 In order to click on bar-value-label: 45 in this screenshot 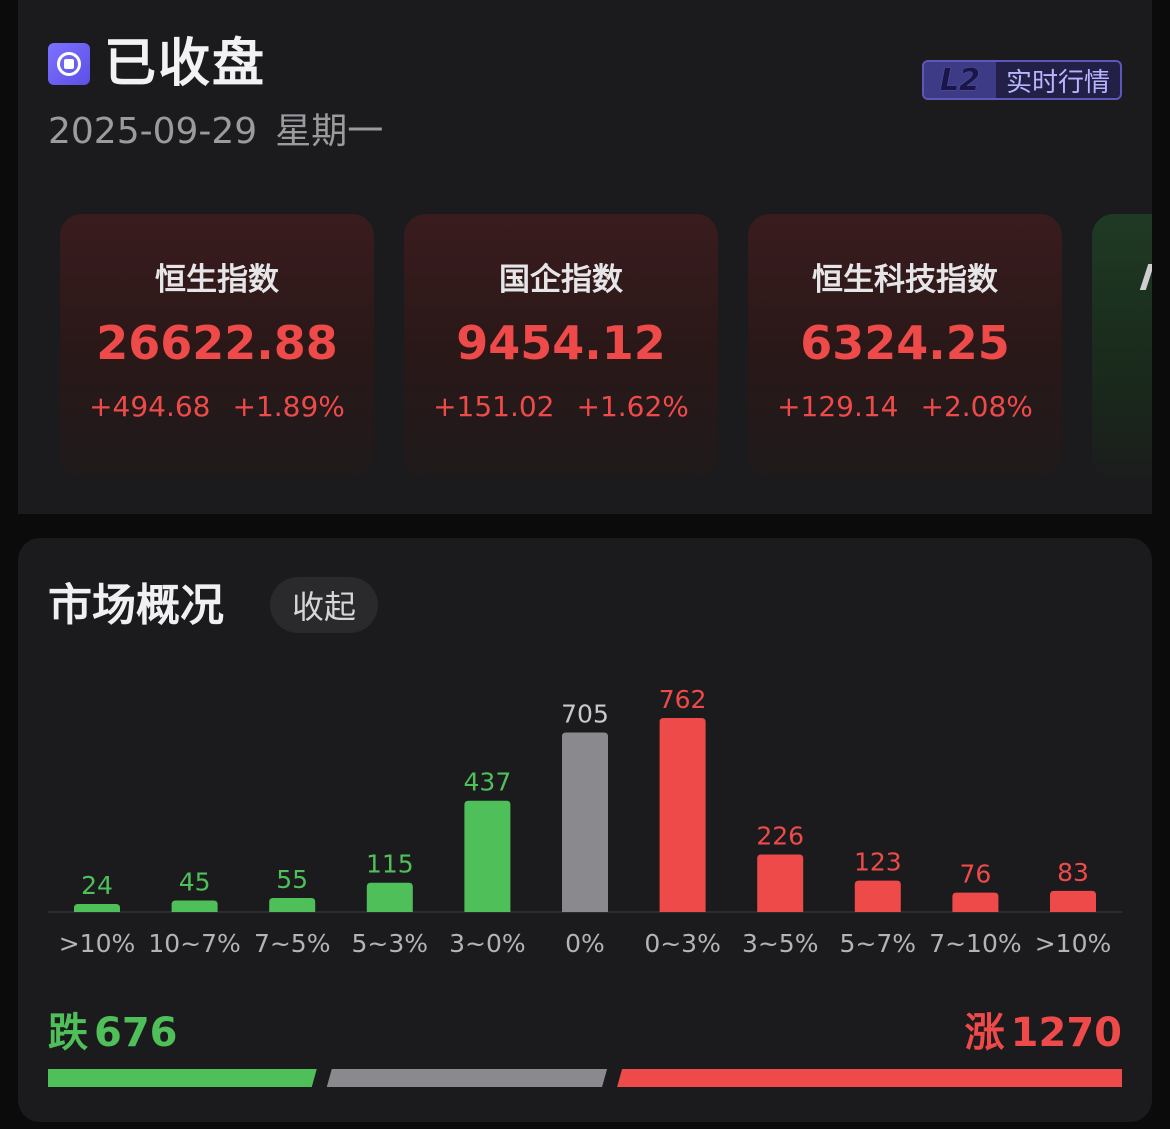, I will do `click(195, 882)`.